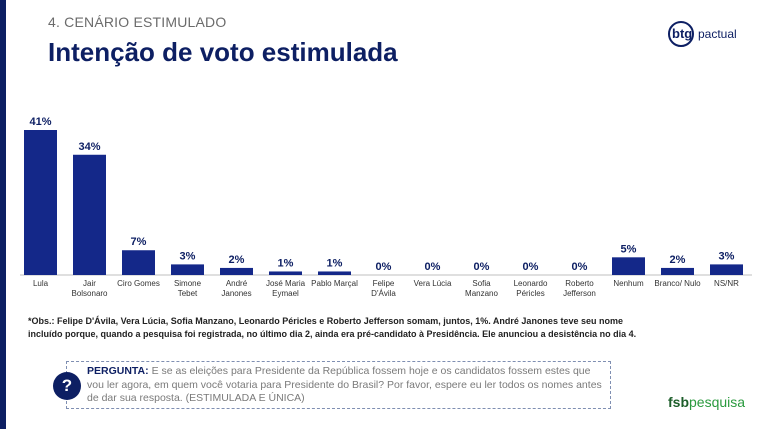  I want to click on section-label: 4. CENÁRIO ESTIMULADO, so click(137, 22).